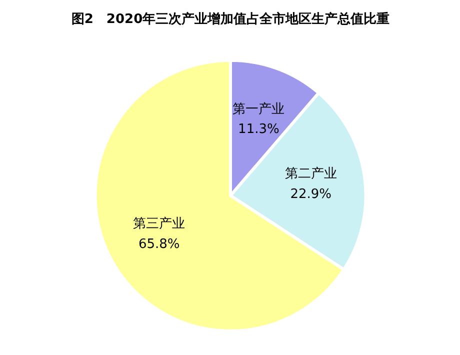 This screenshot has width=460, height=355. Describe the element at coordinates (259, 130) in the screenshot. I see `data-label: 11.3%` at that location.